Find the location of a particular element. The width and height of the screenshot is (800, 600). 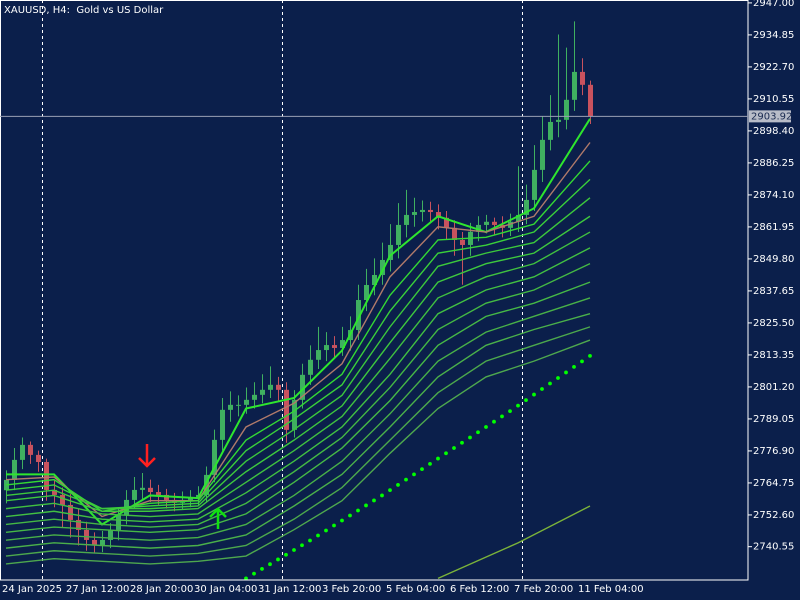

x-tick-label: 5 Feb 04:00 is located at coordinates (415, 589).